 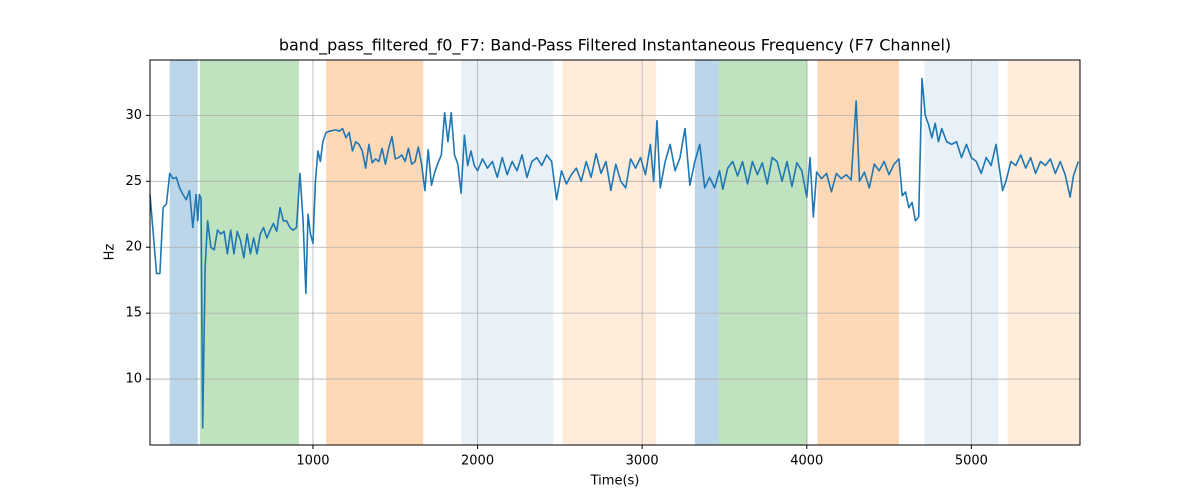 I want to click on y-tick-label: 20, so click(x=133, y=247).